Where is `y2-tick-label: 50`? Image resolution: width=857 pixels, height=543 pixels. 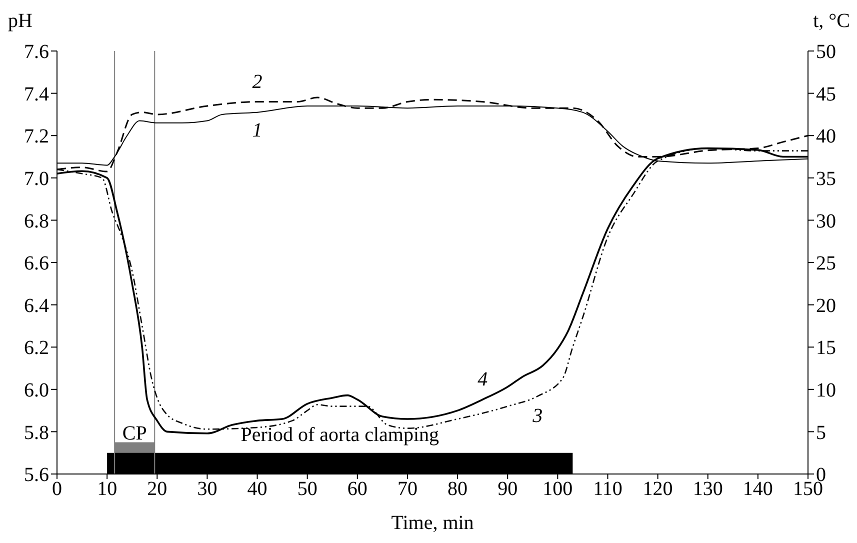
y2-tick-label: 50 is located at coordinates (826, 52).